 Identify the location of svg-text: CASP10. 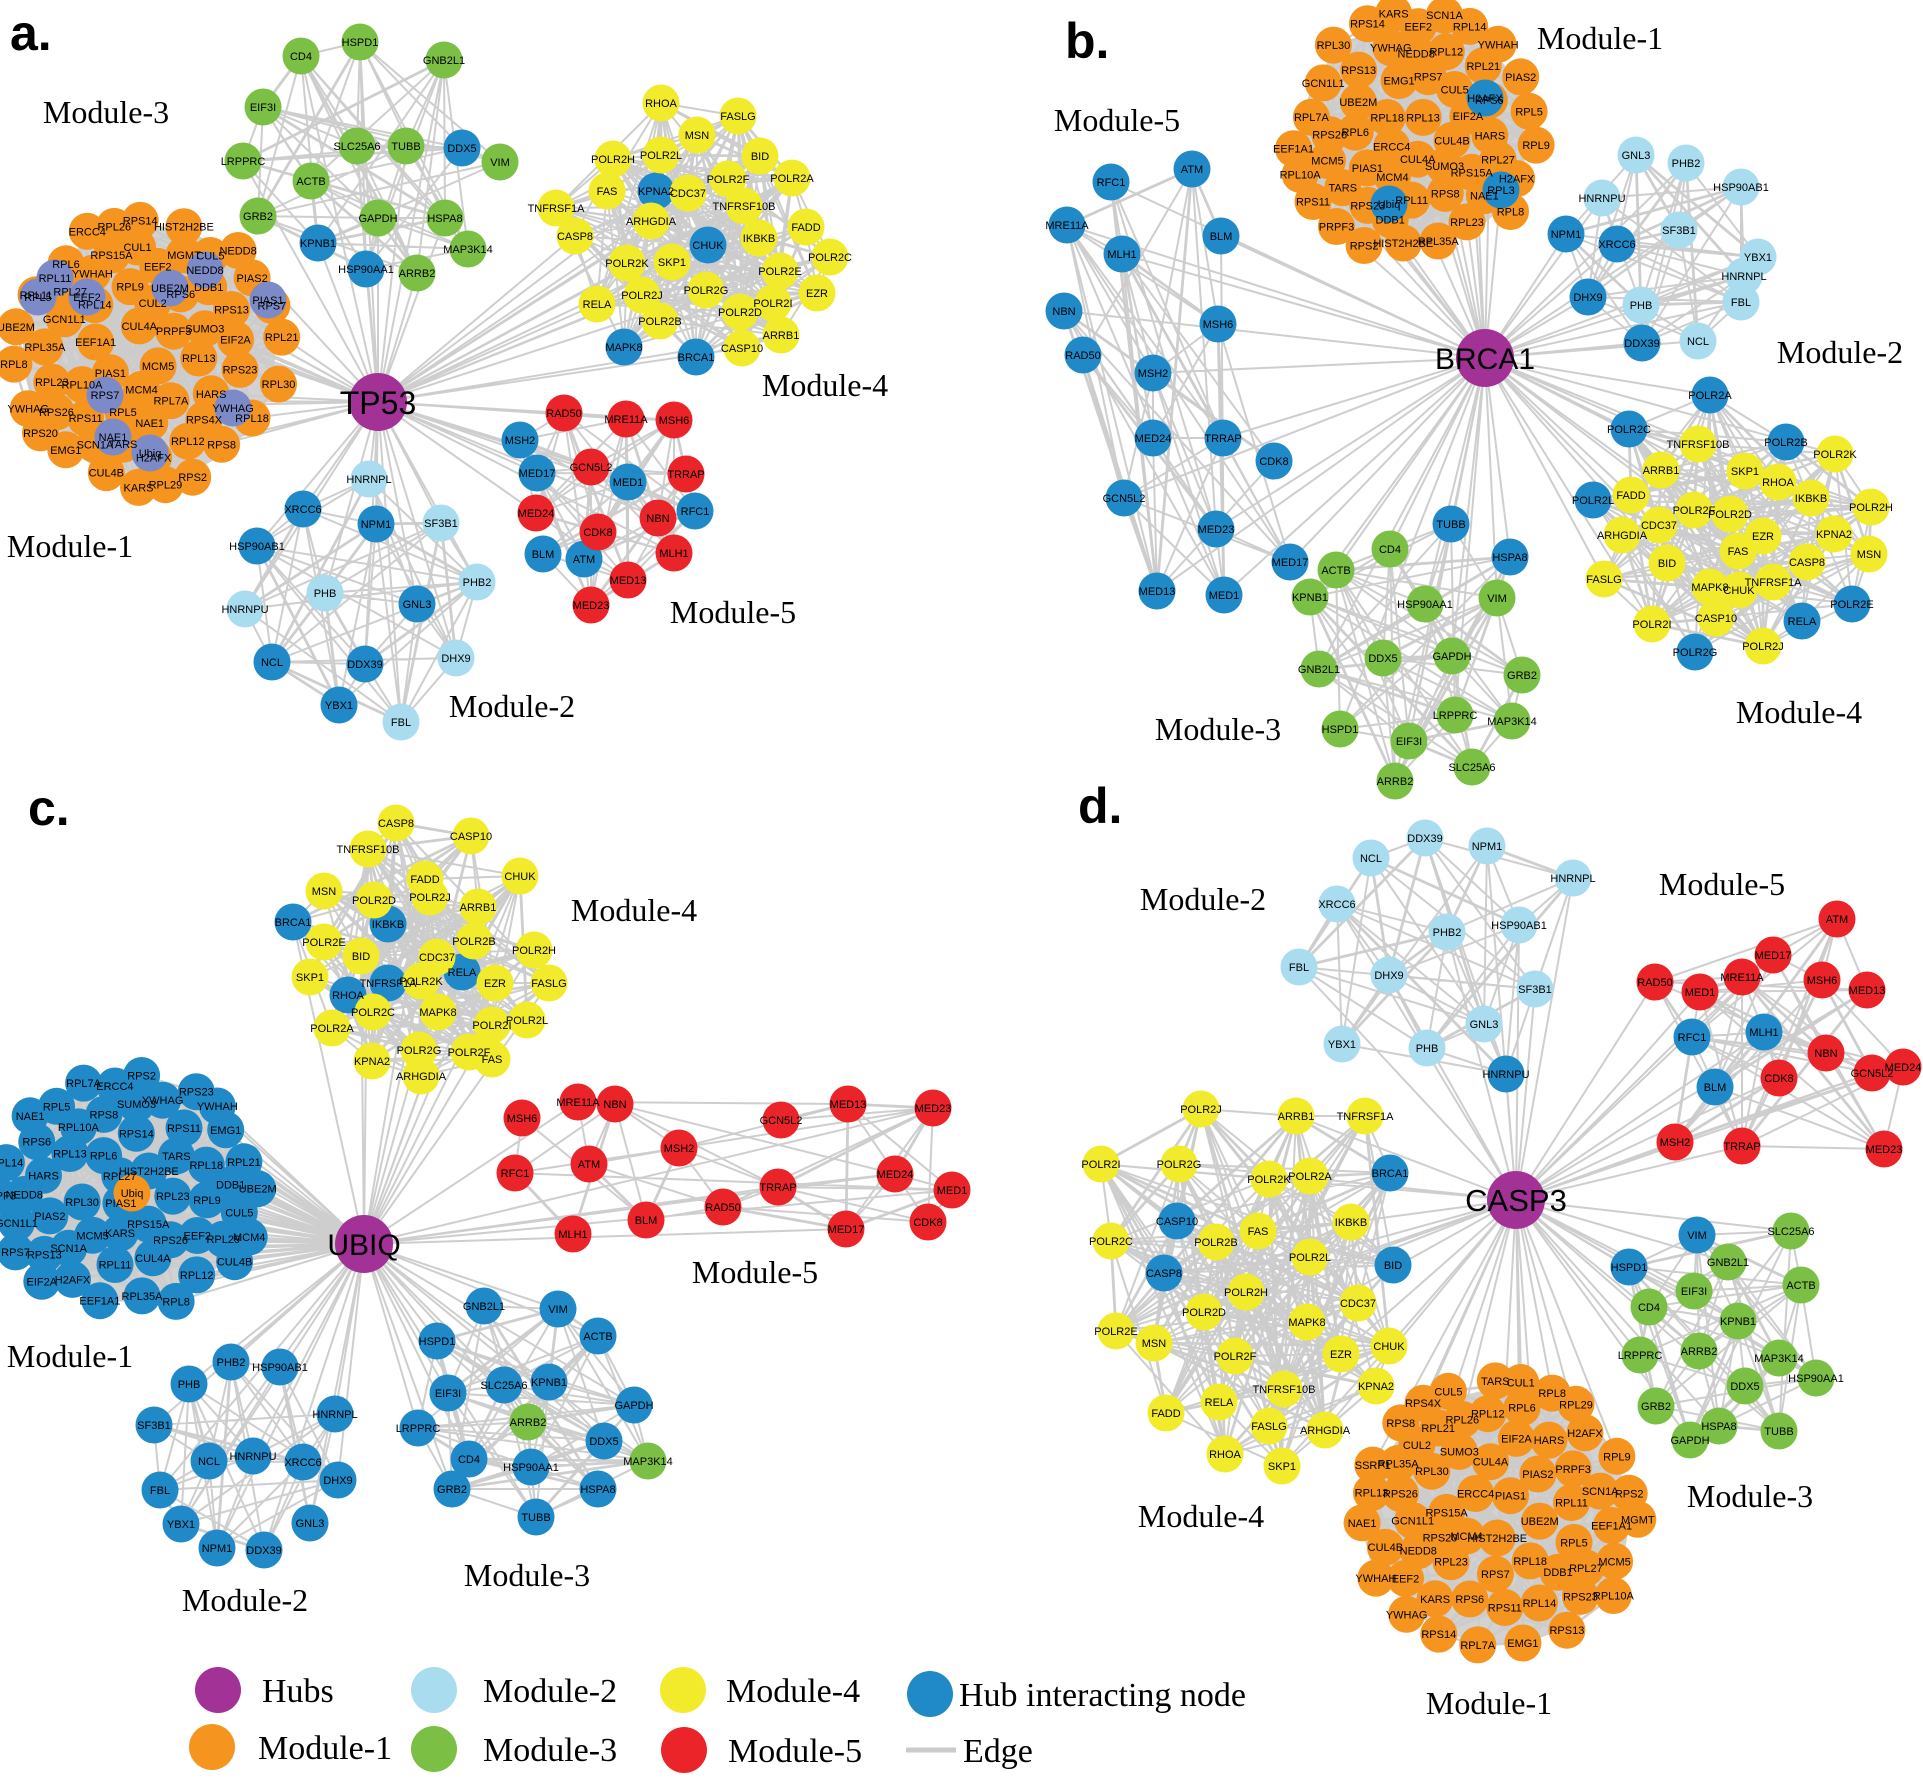
(742, 349).